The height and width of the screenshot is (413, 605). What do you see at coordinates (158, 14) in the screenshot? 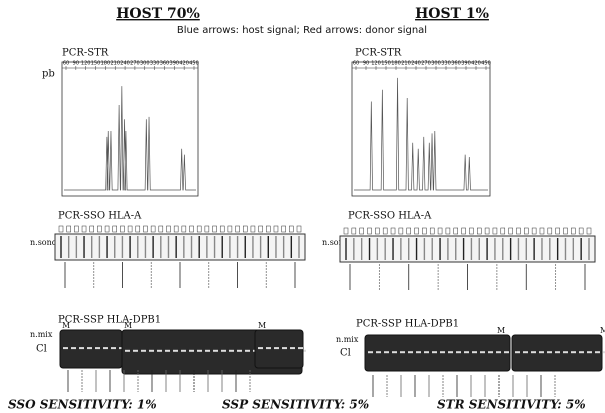
I see `panel-title: HOST 70%` at bounding box center [158, 14].